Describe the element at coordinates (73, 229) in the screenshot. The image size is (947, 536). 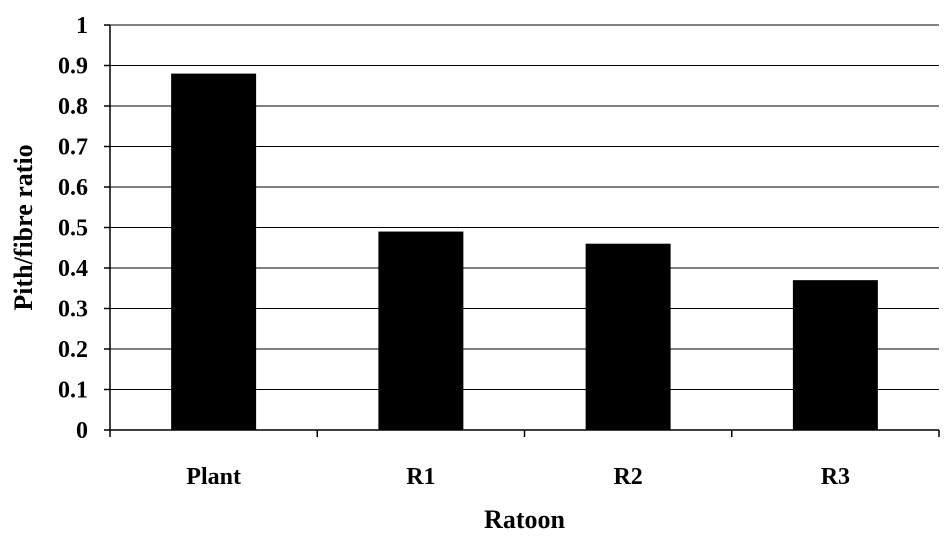
I see `y-tick-label: 0.5` at that location.